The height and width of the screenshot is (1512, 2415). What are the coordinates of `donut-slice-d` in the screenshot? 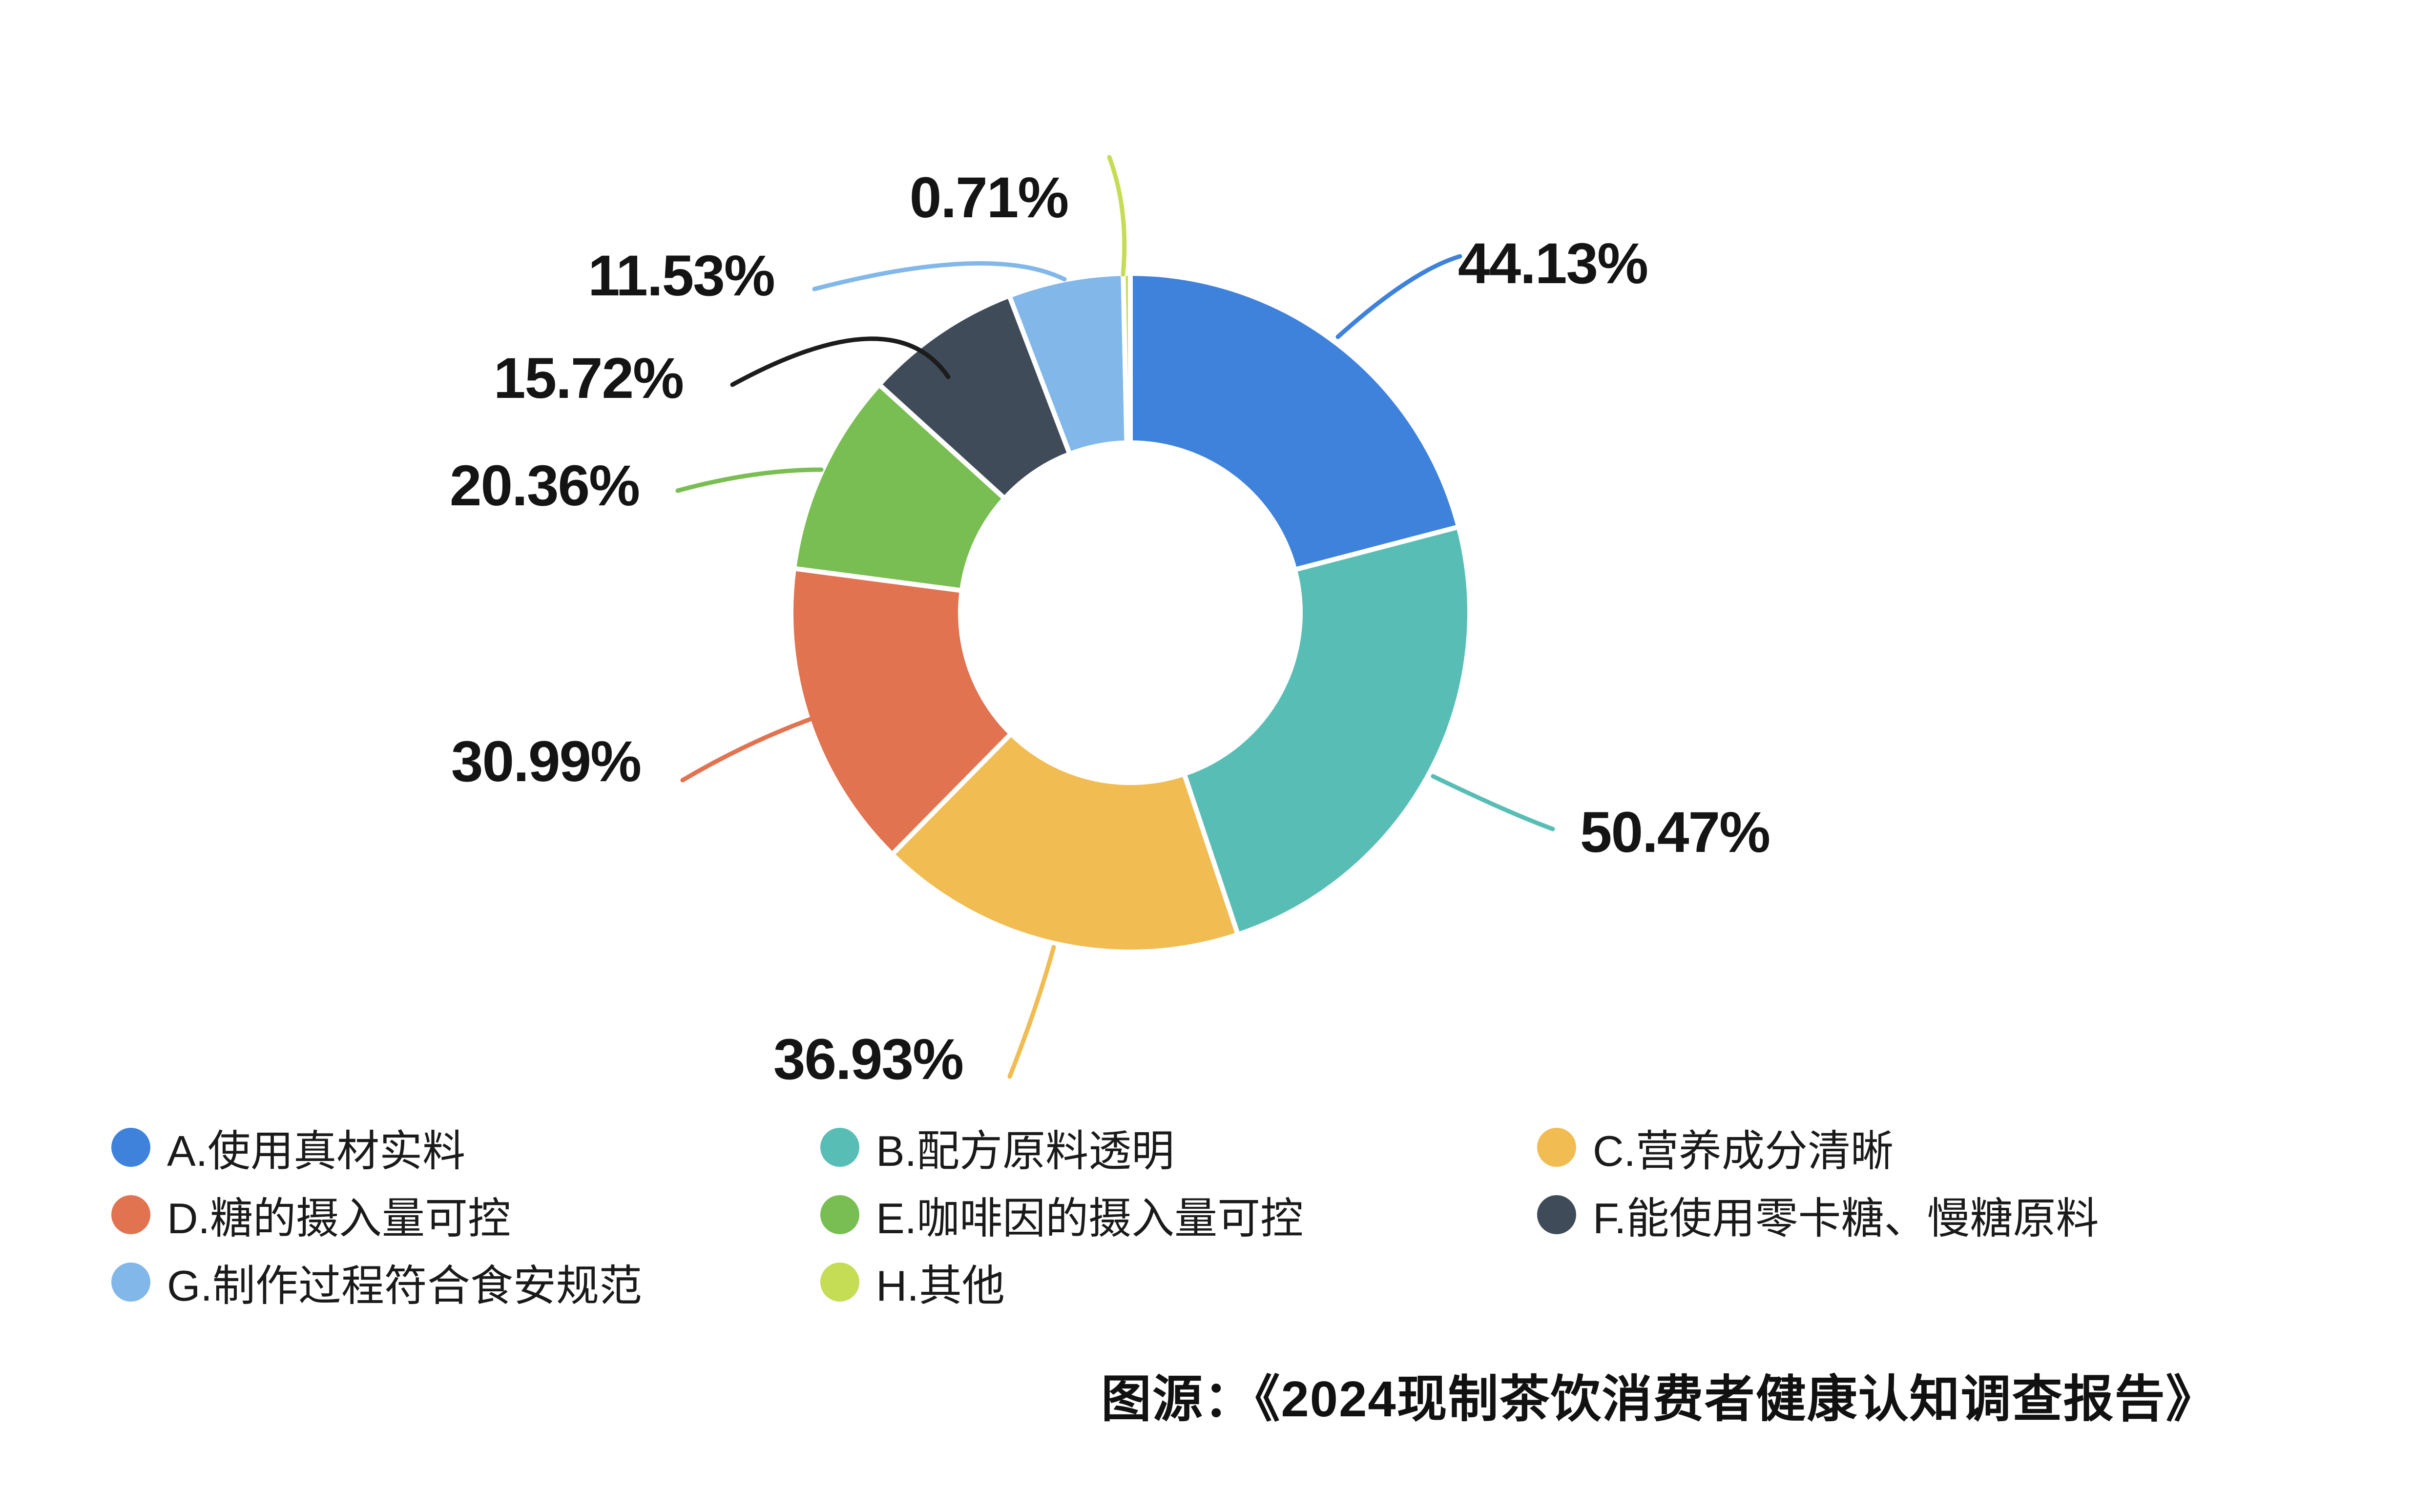 It's located at (901, 711).